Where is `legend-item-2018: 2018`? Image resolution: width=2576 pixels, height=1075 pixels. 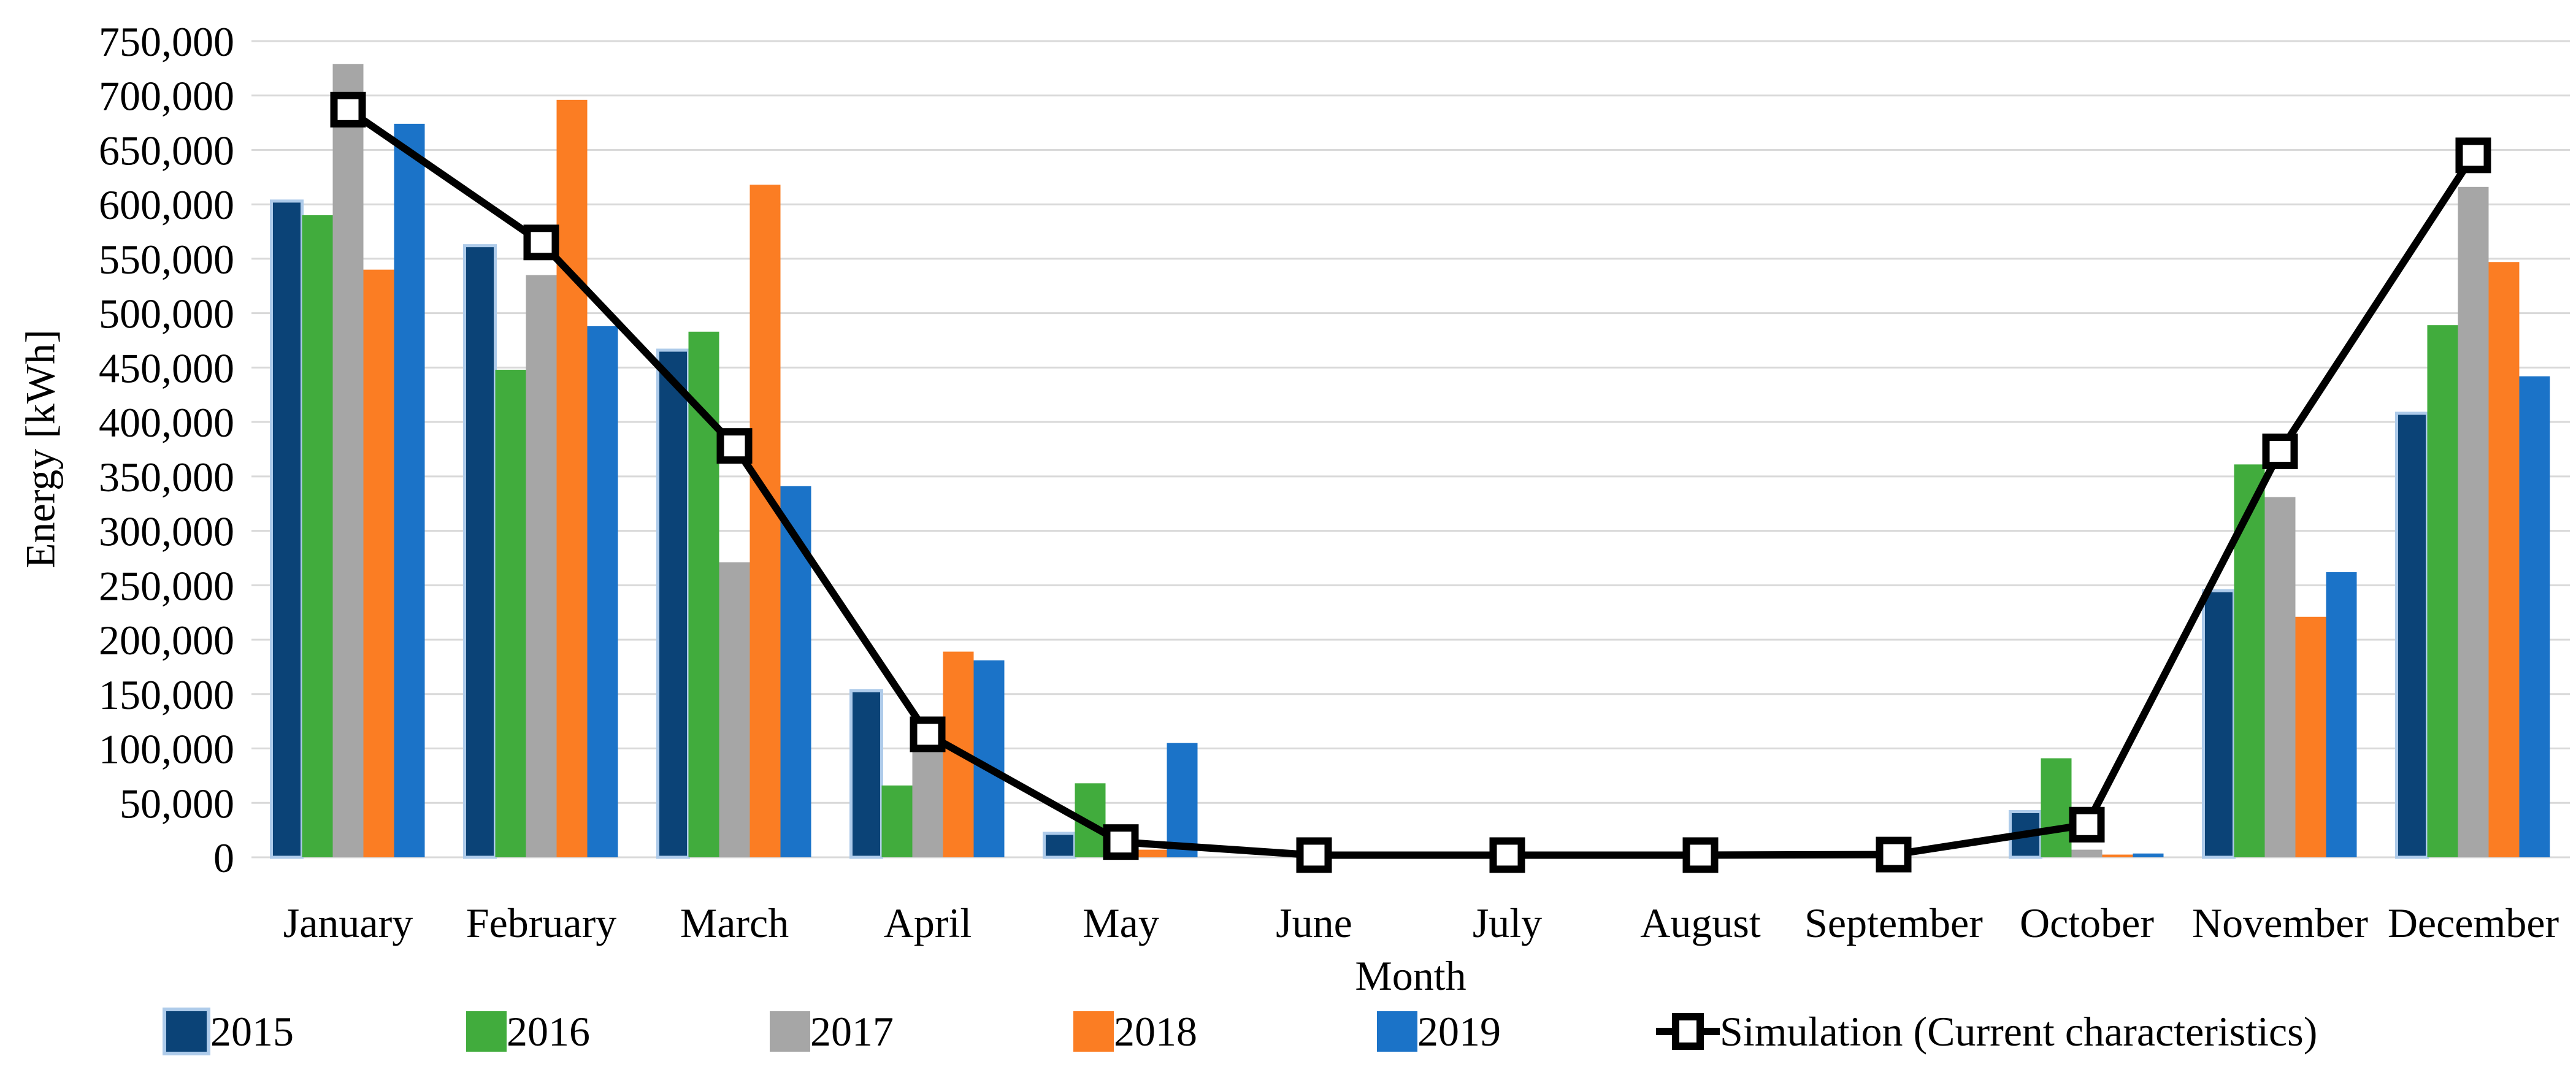
legend-item-2018: 2018 is located at coordinates (1135, 1031).